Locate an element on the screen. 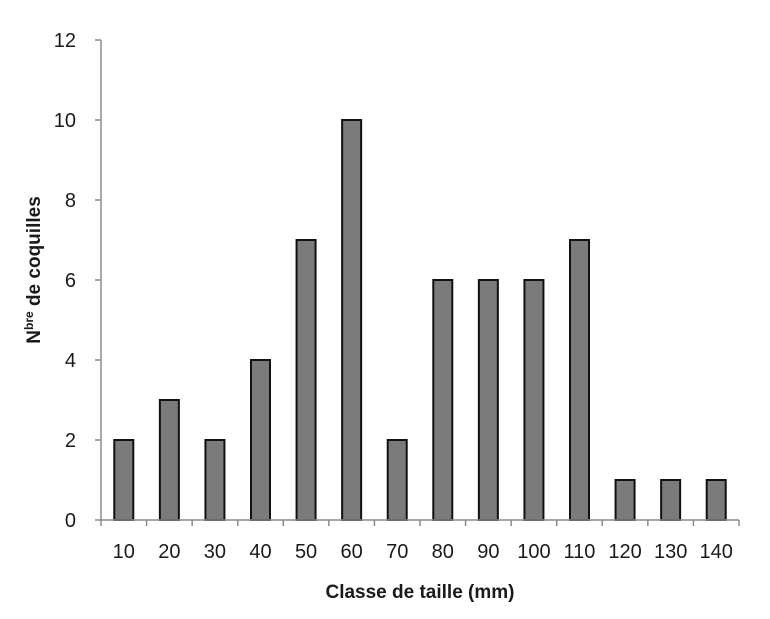  x-tick-label: 10 is located at coordinates (124, 552).